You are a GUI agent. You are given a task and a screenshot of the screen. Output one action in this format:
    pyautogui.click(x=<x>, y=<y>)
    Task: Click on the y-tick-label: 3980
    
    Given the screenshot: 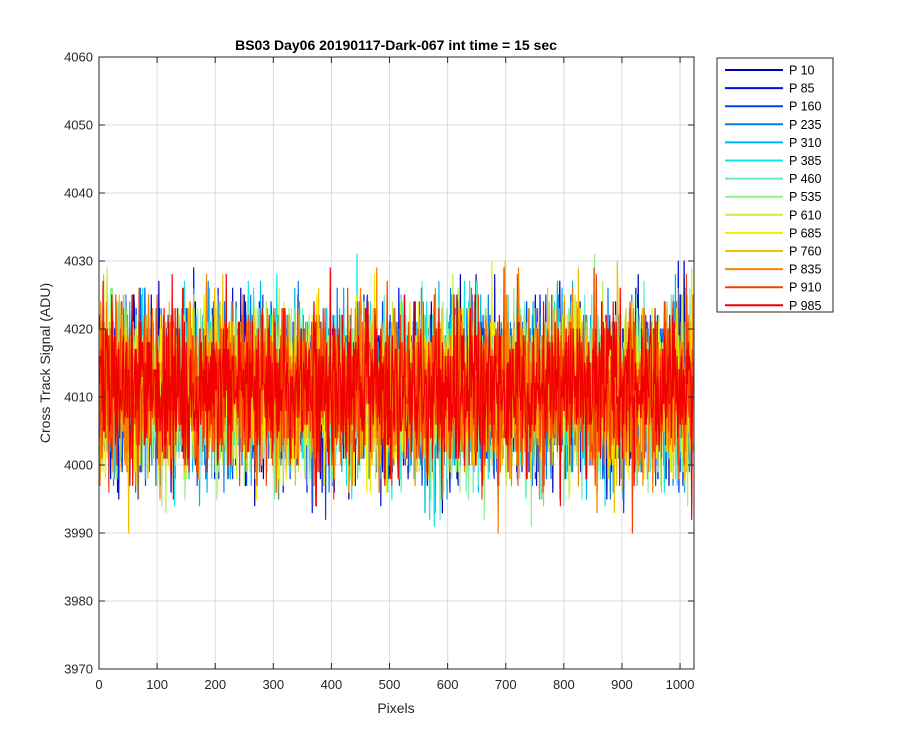 What is the action you would take?
    pyautogui.click(x=78, y=601)
    